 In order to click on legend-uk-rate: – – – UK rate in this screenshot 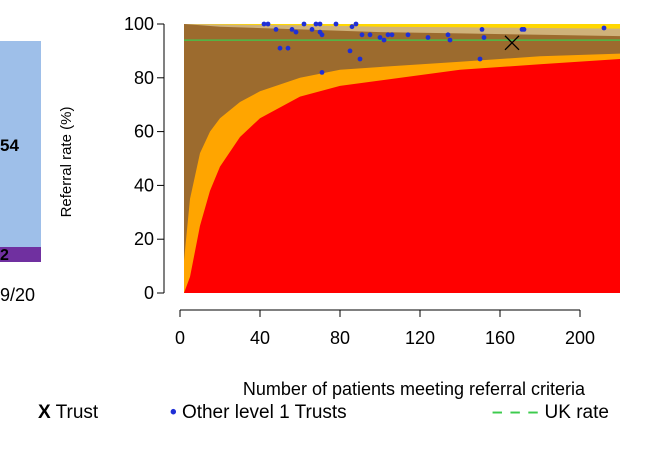, I will do `click(550, 413)`.